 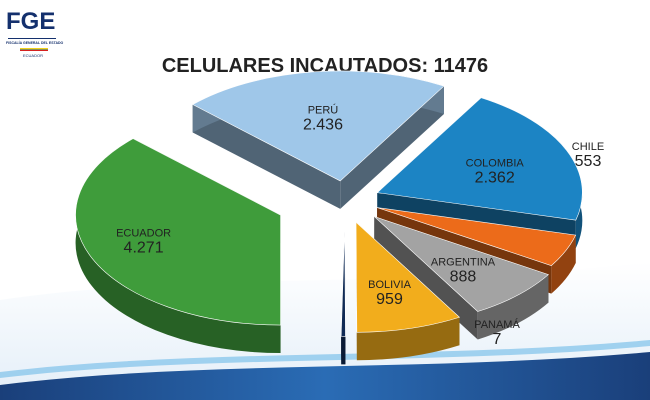 What do you see at coordinates (497, 324) in the screenshot?
I see `label-panamá: PANAMÁ` at bounding box center [497, 324].